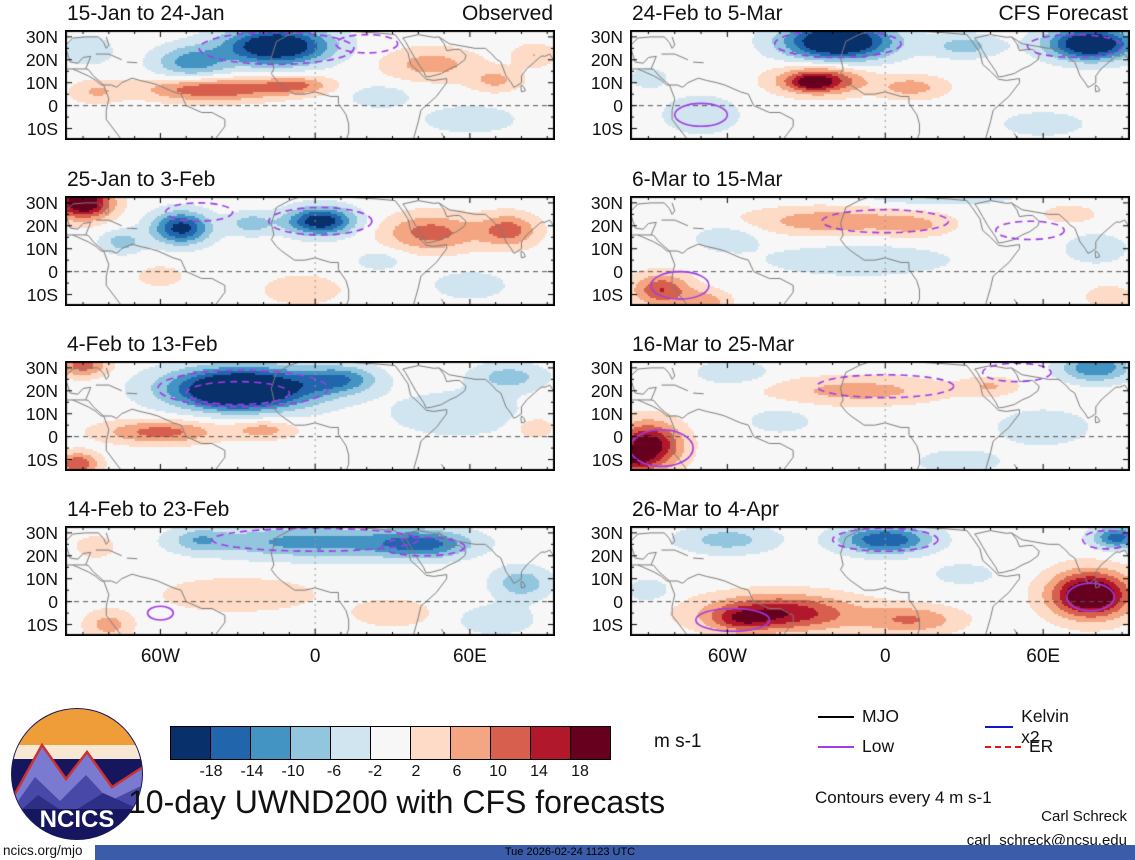 The height and width of the screenshot is (860, 1135). What do you see at coordinates (707, 179) in the screenshot?
I see `panel-title: 6-Mar to 15-Mar` at bounding box center [707, 179].